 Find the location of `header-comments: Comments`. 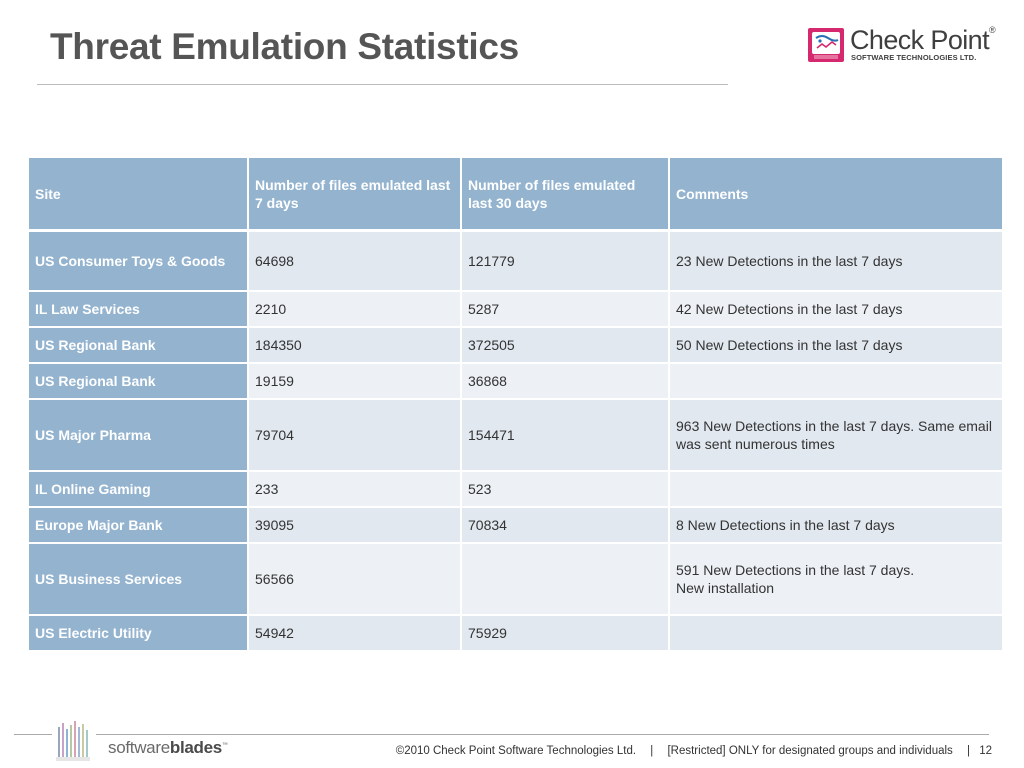

header-comments: Comments is located at coordinates (836, 194).